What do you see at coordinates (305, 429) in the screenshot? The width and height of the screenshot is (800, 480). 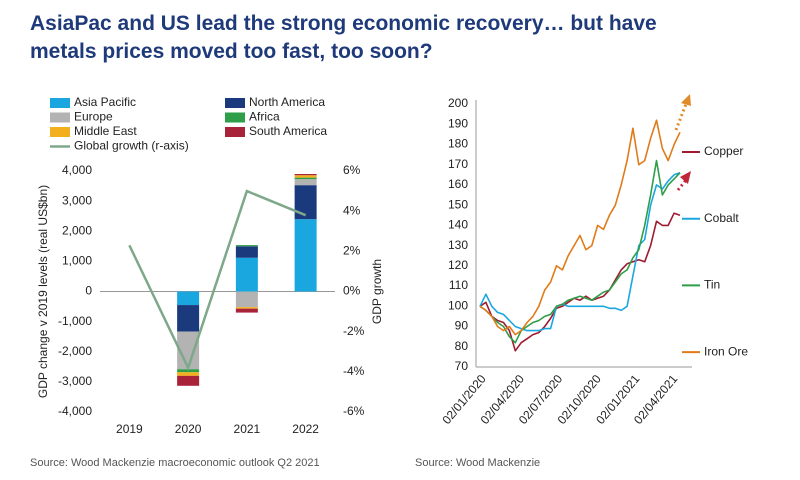 I see `x-tick-label: 2022` at bounding box center [305, 429].